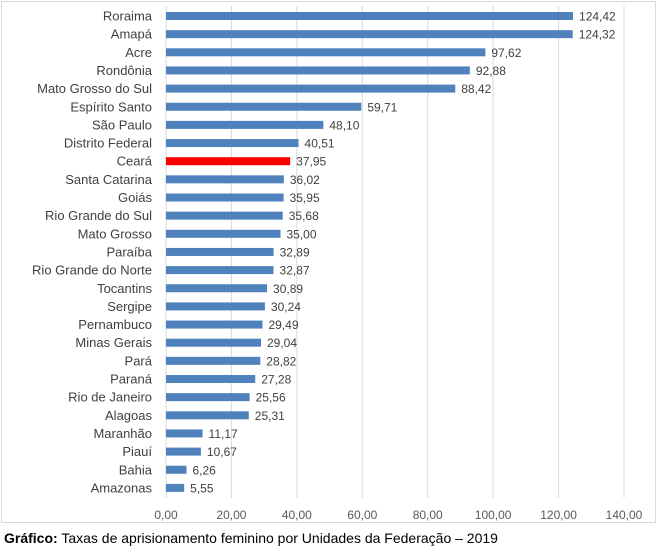  What do you see at coordinates (281, 361) in the screenshot?
I see `value-label: 28,82` at bounding box center [281, 361].